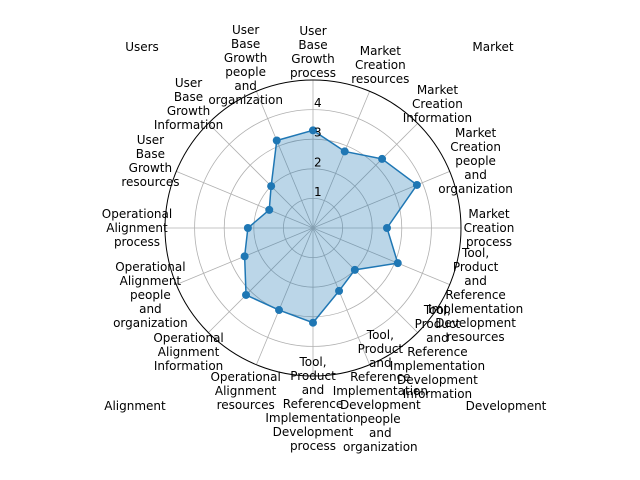  What do you see at coordinates (188, 103) in the screenshot?
I see `category-label: User Base Growth Information` at bounding box center [188, 103].